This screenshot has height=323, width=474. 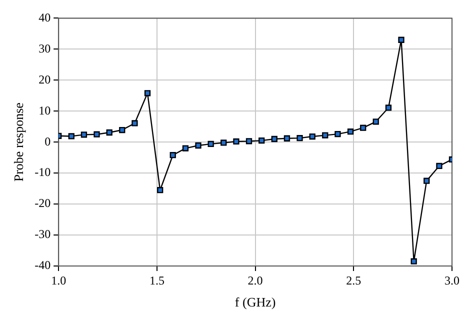 What do you see at coordinates (47, 141) in the screenshot?
I see `y-tick-label: 0` at bounding box center [47, 141].